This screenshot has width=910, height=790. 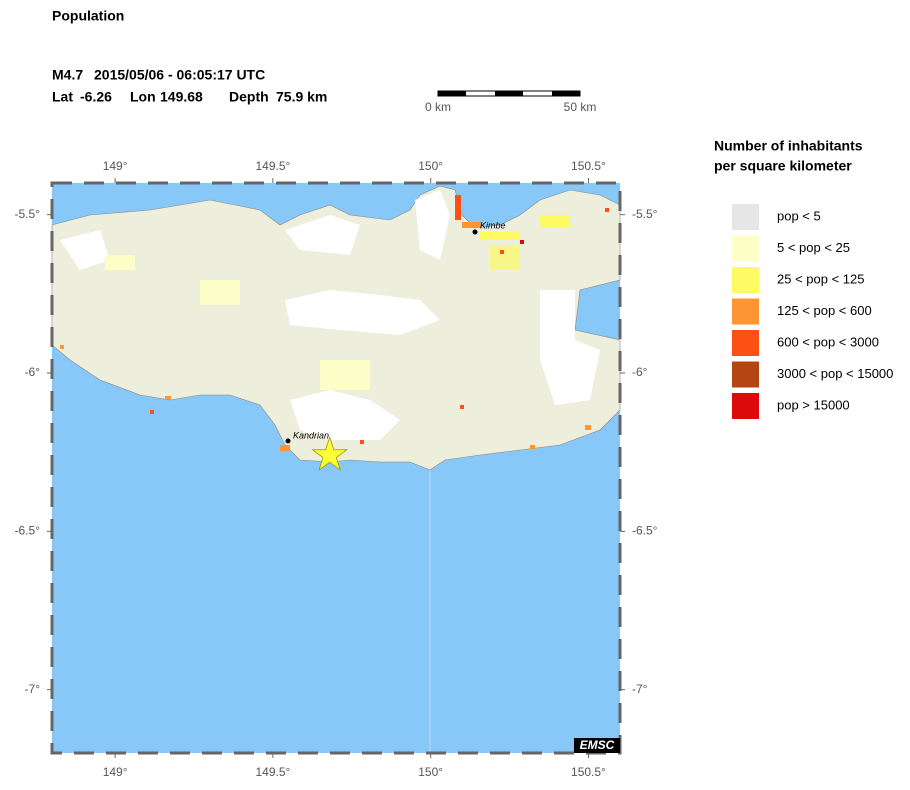 I want to click on scale-end: 50 km, so click(x=580, y=107).